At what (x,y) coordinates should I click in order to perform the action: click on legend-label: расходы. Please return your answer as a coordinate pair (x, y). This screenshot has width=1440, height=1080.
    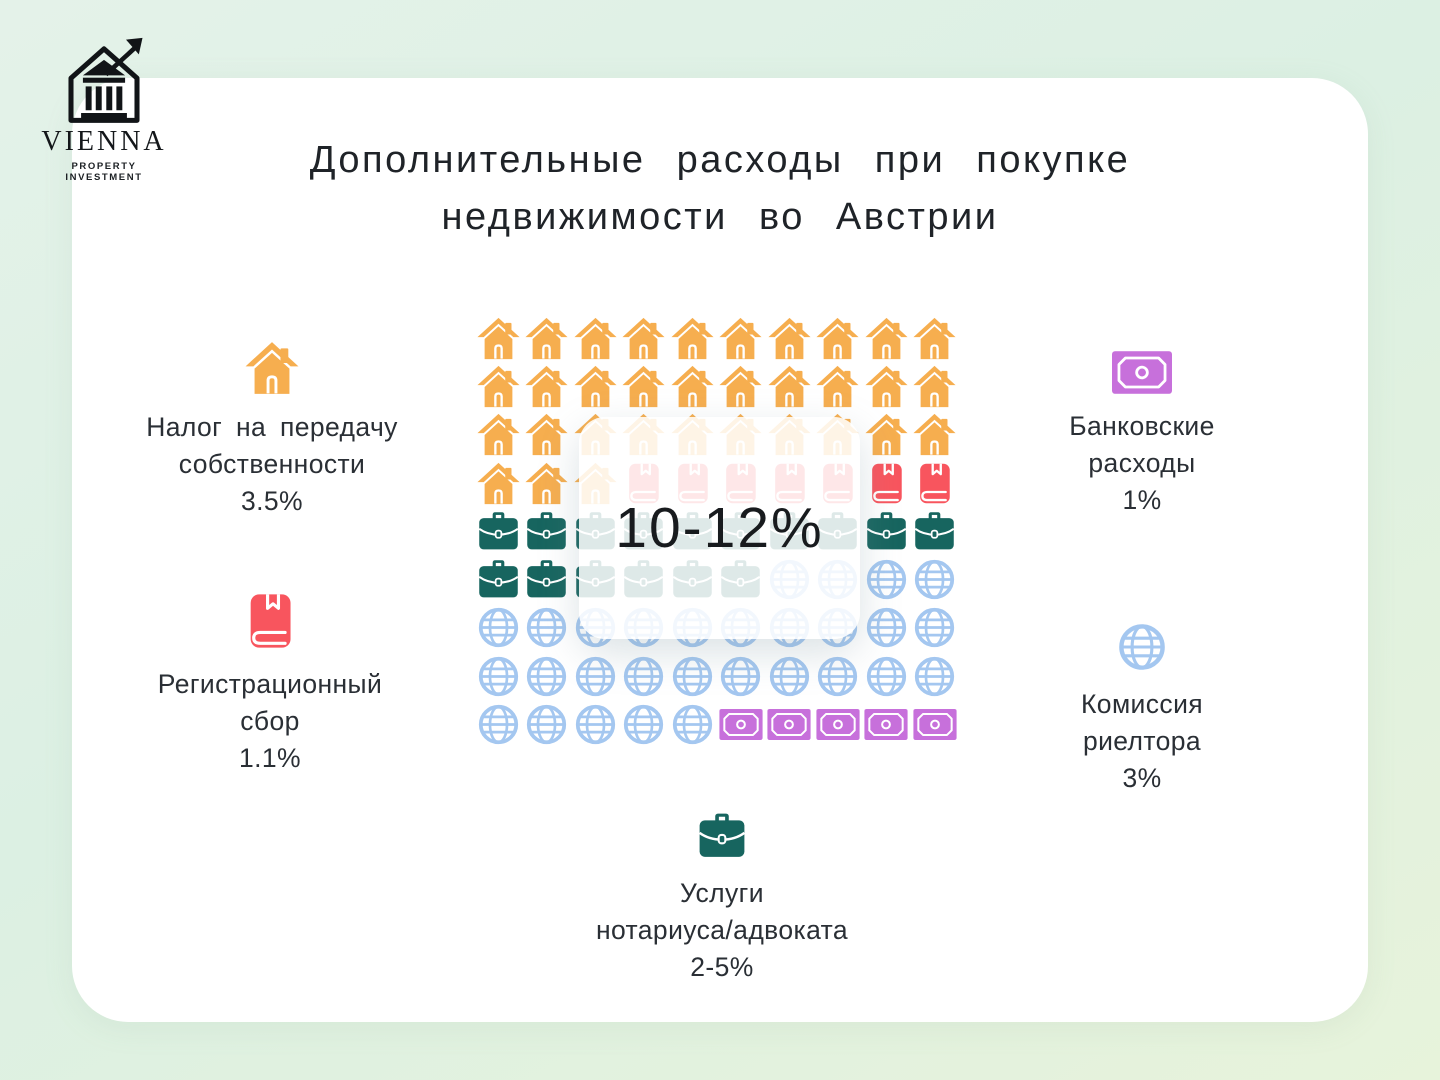
    Looking at the image, I should click on (1142, 463).